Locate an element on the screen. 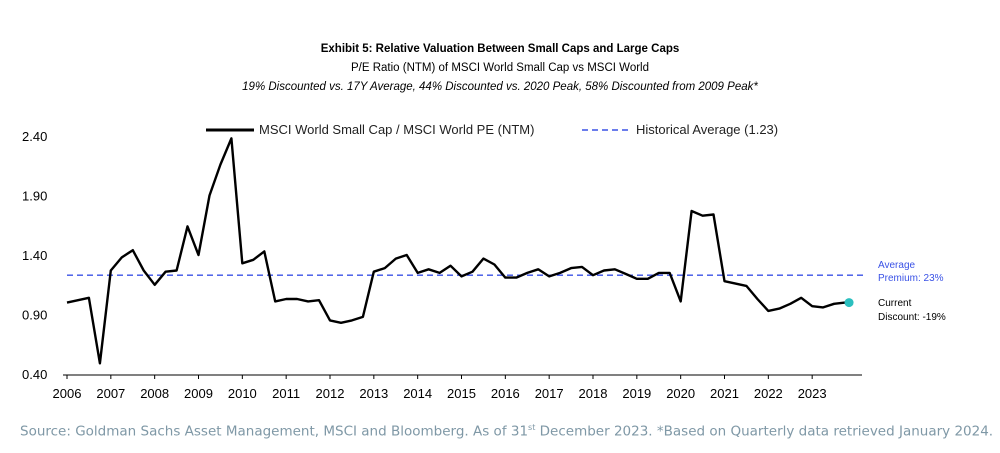 This screenshot has width=1000, height=453. y-tick-label: 1.40 is located at coordinates (34, 255).